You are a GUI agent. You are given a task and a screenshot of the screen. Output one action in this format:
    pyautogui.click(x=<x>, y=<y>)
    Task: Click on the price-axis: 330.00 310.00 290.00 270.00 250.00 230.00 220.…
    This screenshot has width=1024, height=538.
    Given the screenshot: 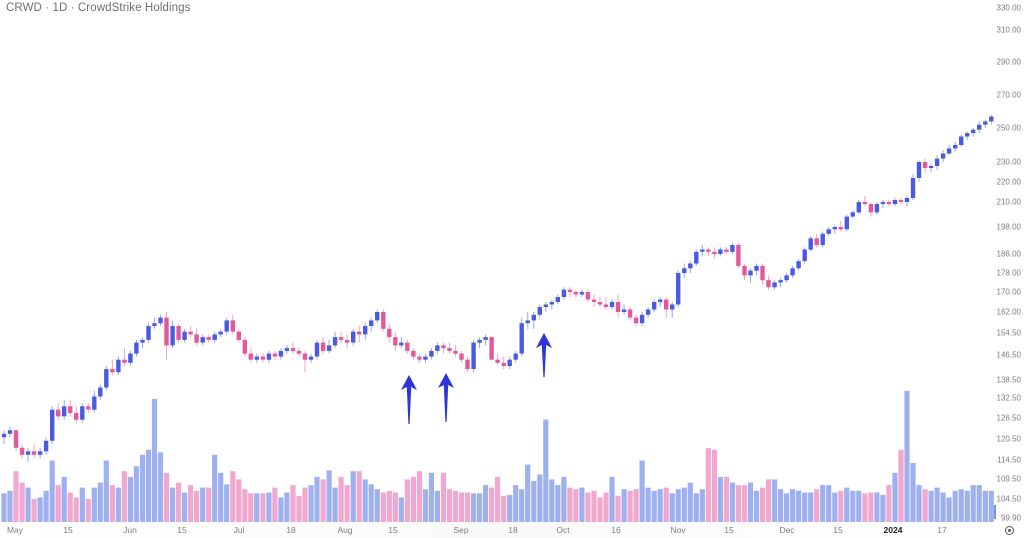 What is the action you would take?
    pyautogui.click(x=1009, y=269)
    